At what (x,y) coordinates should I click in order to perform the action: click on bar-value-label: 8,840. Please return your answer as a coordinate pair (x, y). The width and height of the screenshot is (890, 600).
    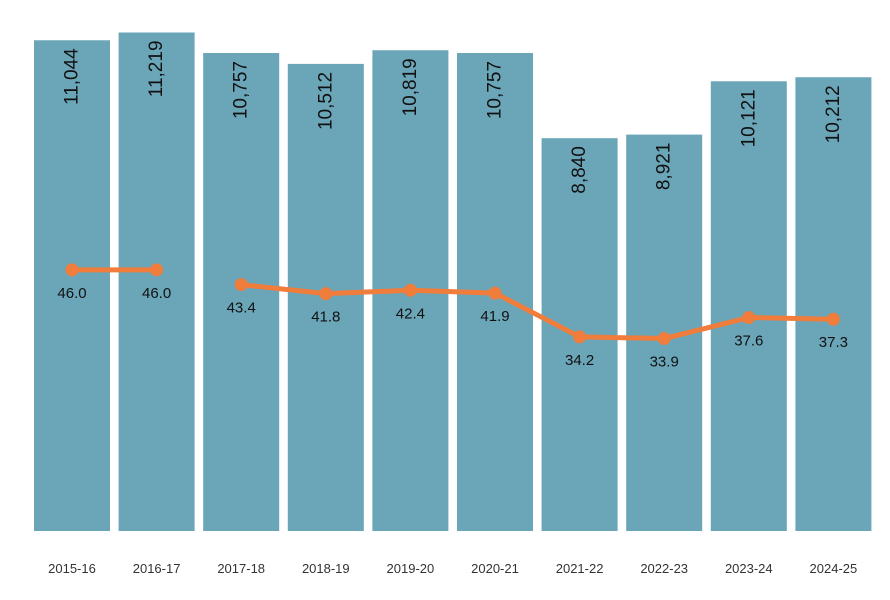
    Looking at the image, I should click on (579, 170).